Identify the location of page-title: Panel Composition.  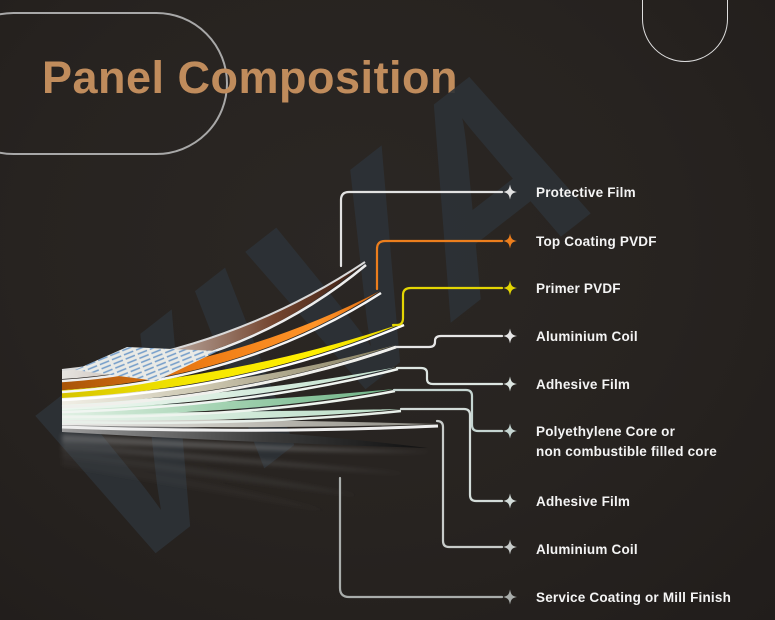
(250, 77).